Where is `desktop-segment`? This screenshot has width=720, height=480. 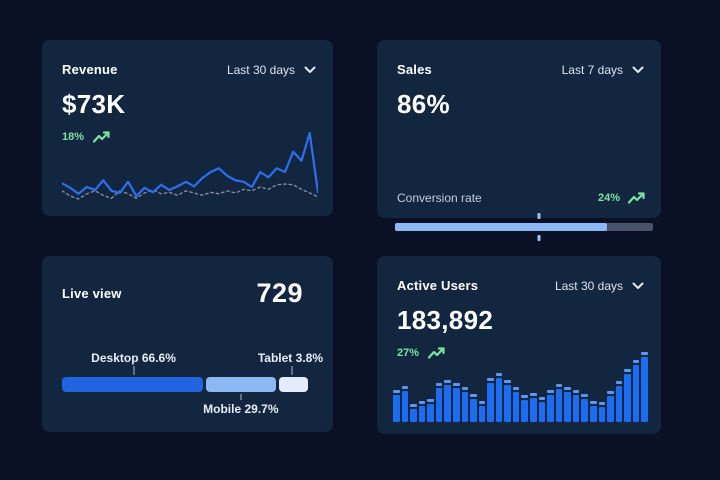 desktop-segment is located at coordinates (133, 384).